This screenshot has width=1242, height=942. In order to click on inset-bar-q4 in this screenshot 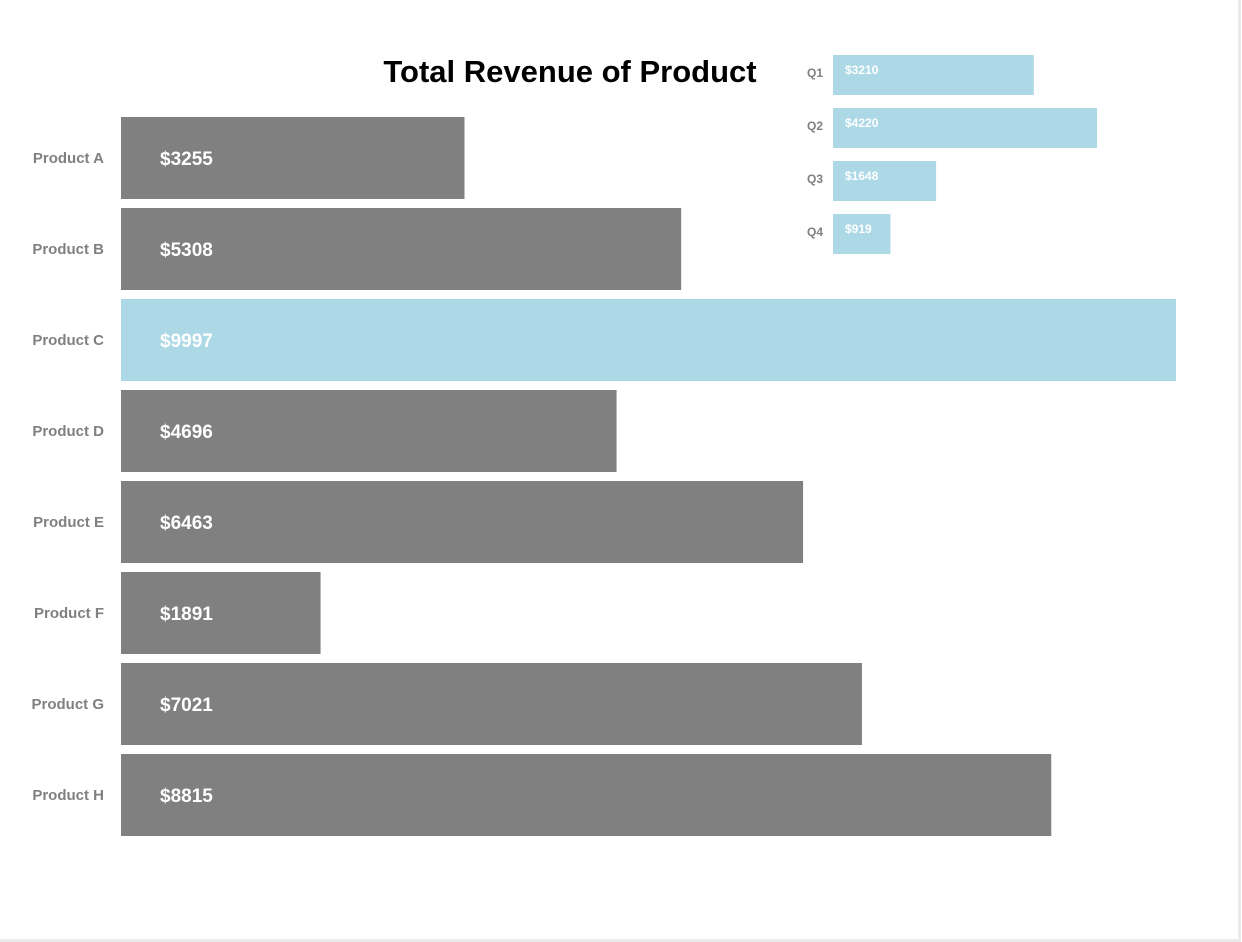, I will do `click(862, 234)`.